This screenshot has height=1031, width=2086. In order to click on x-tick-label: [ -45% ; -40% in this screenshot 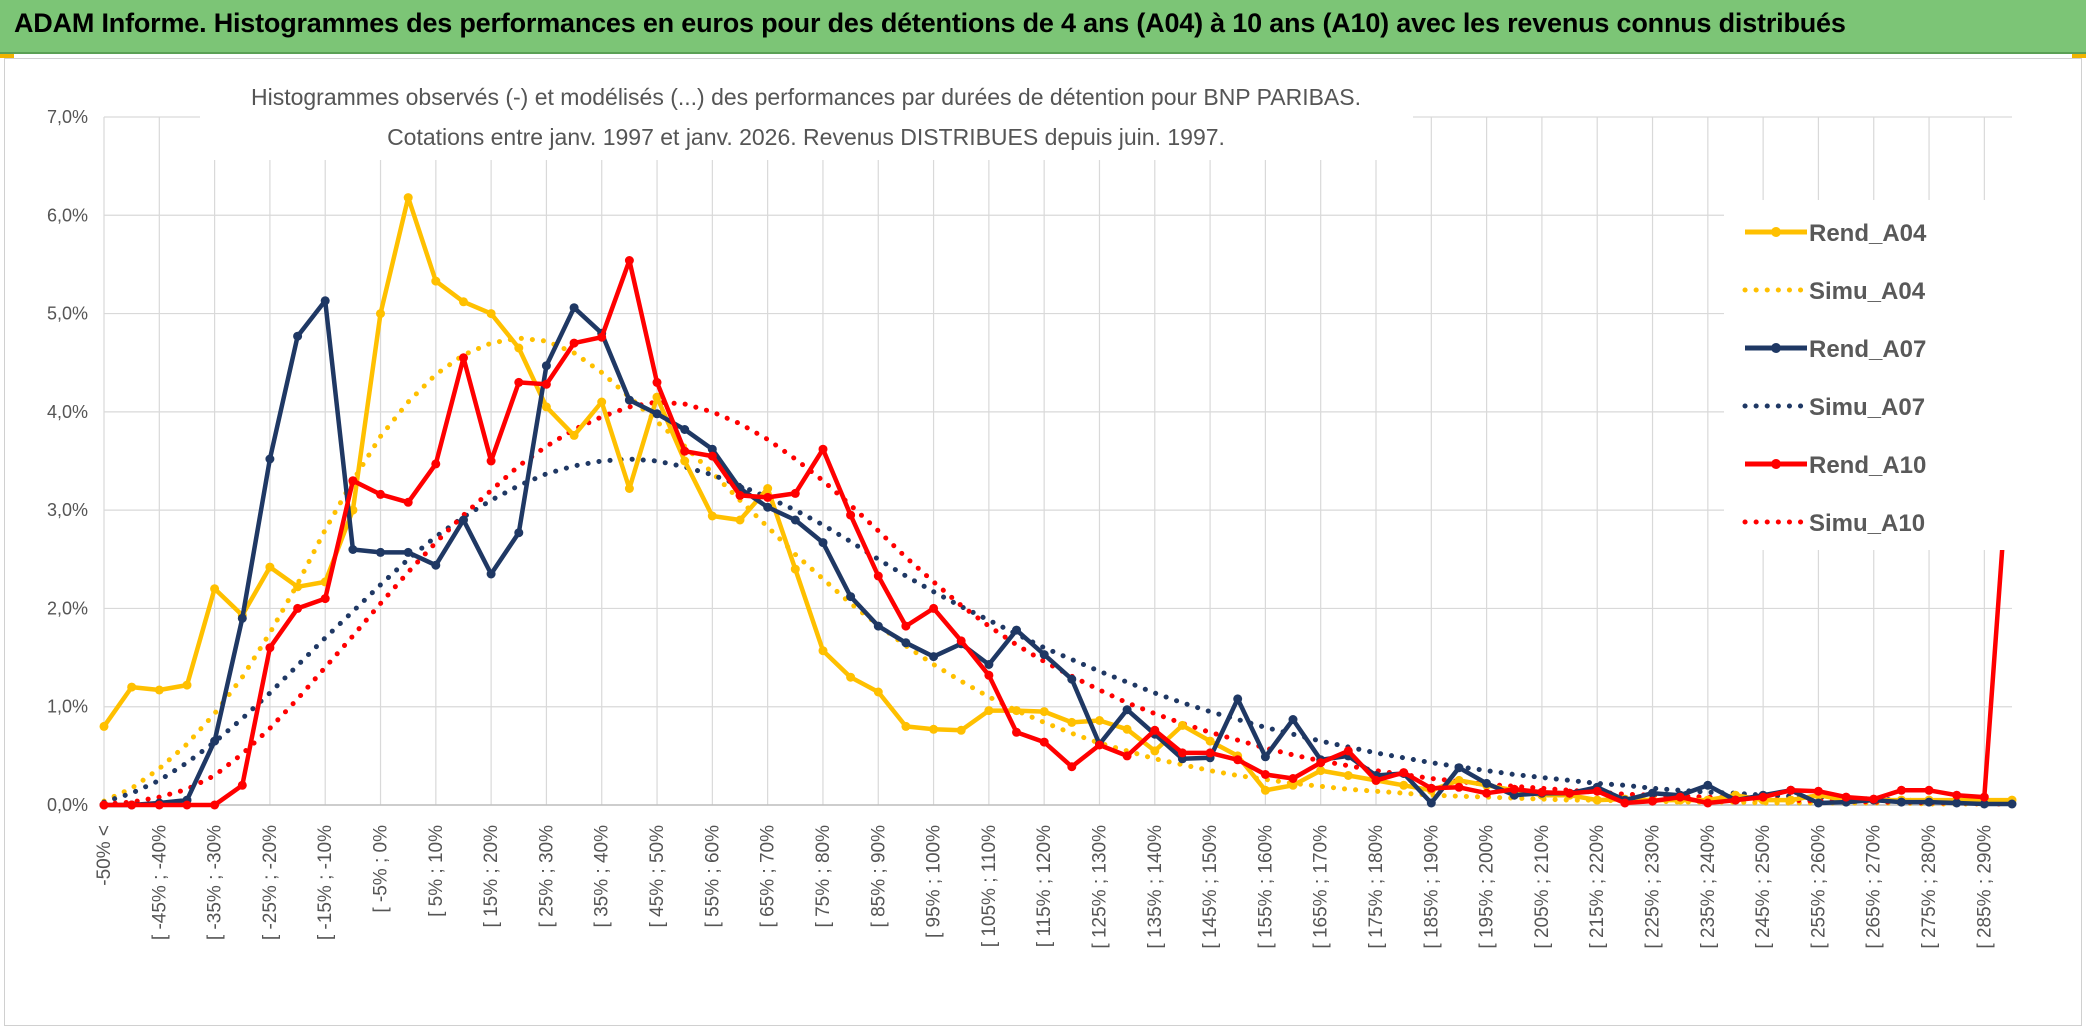, I will do `click(159, 882)`.